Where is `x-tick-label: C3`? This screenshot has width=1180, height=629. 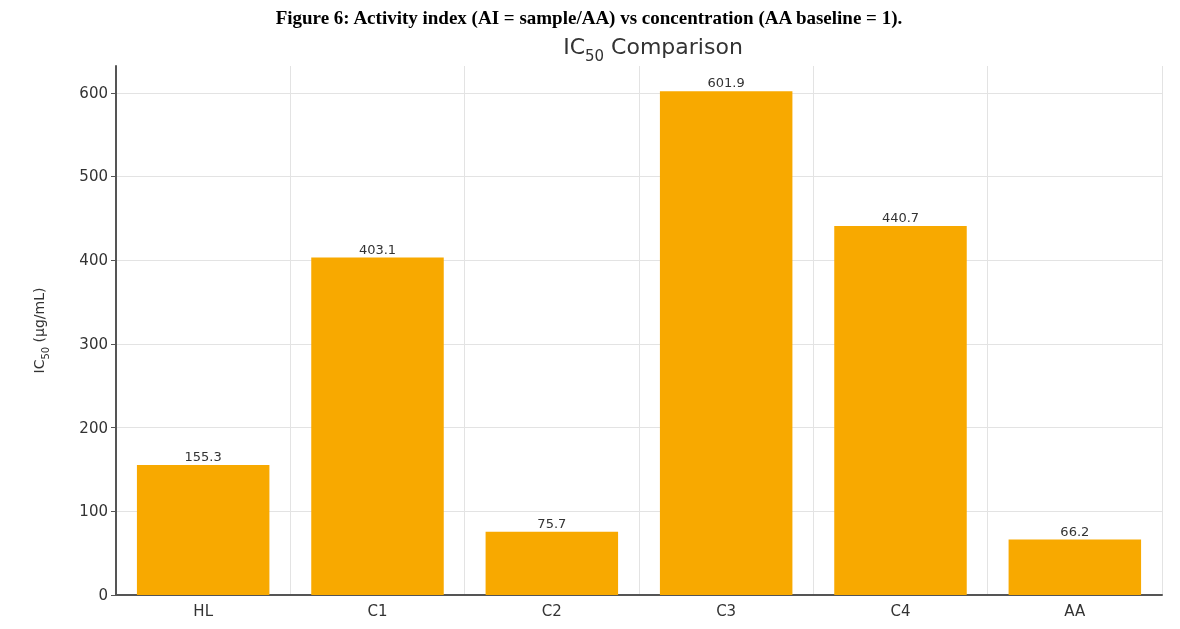 x-tick-label: C3 is located at coordinates (726, 610).